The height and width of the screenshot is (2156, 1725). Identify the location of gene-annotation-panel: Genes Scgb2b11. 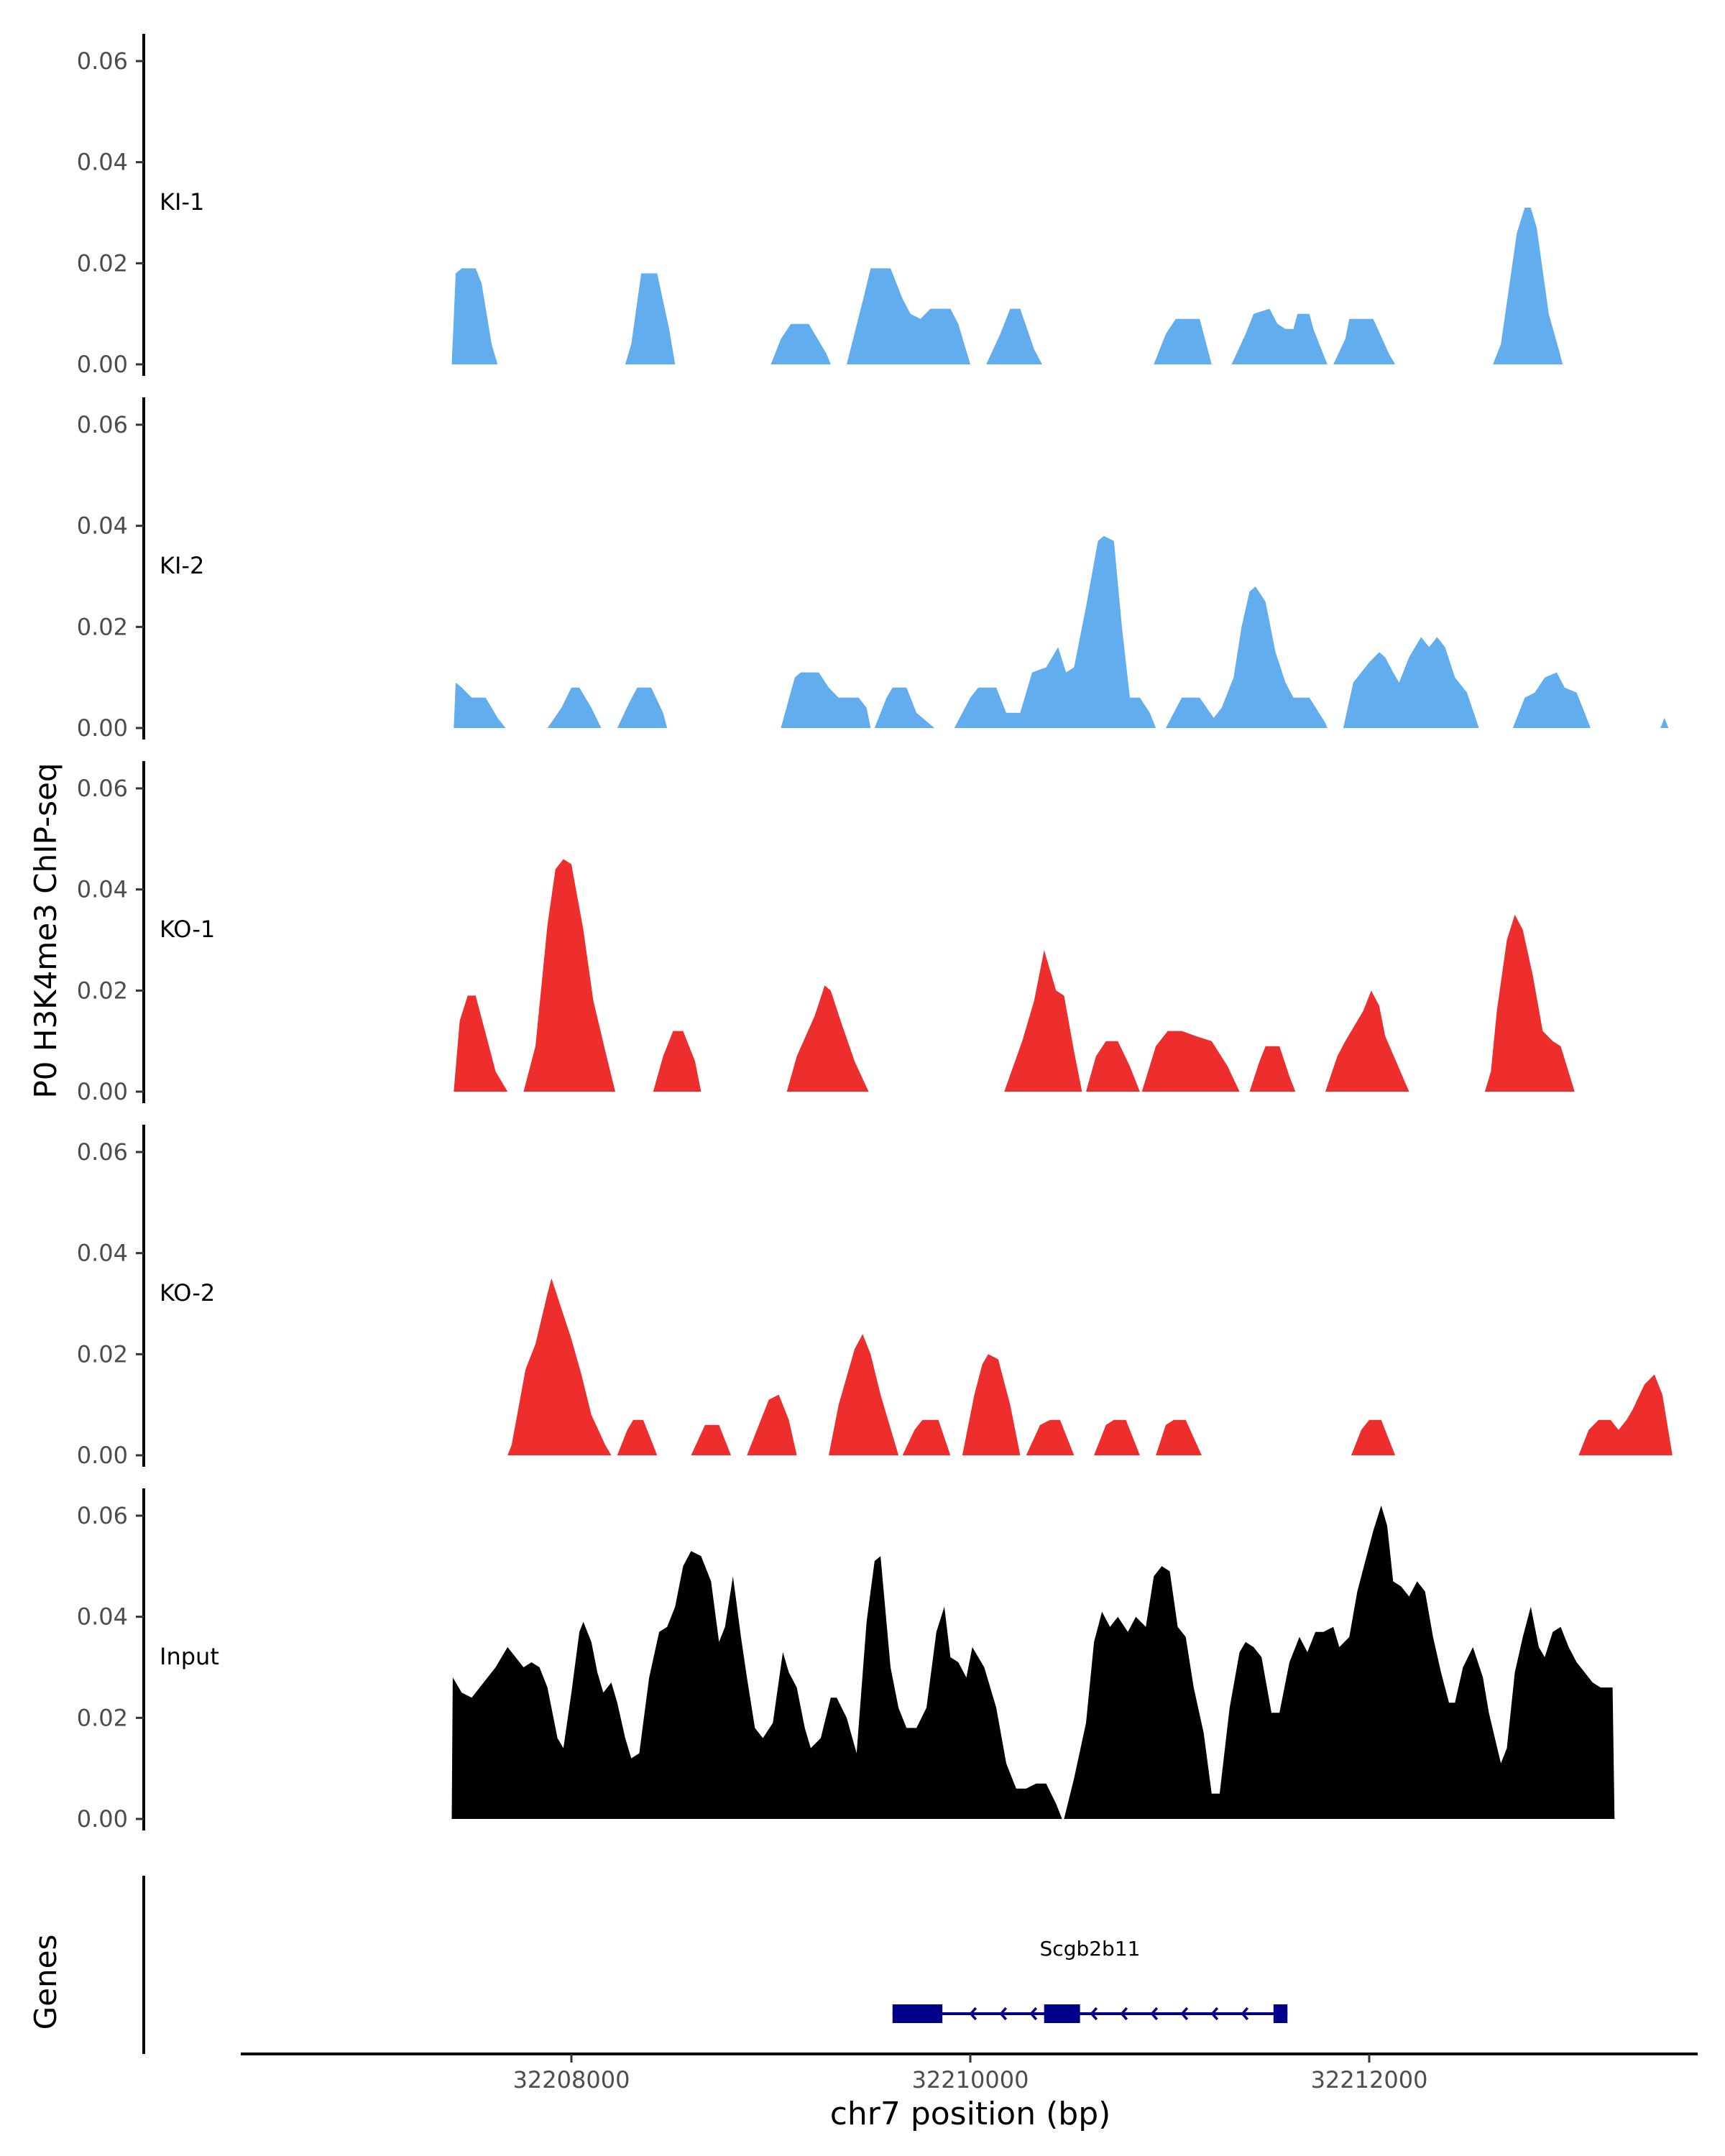
(658, 1965).